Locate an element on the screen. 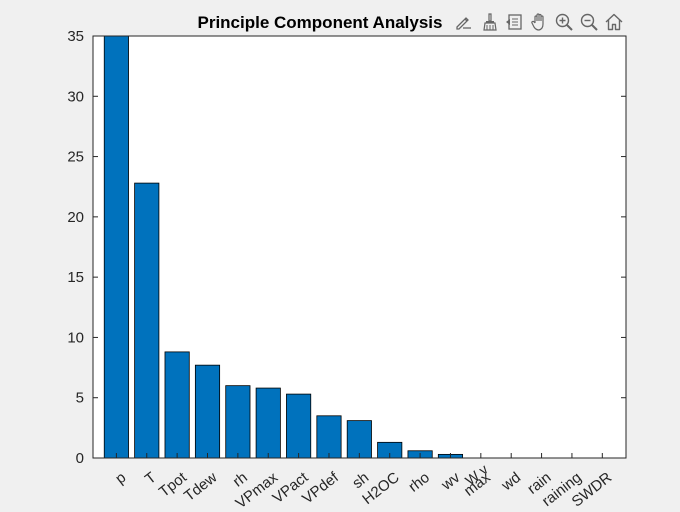  bar-tpot is located at coordinates (177, 405).